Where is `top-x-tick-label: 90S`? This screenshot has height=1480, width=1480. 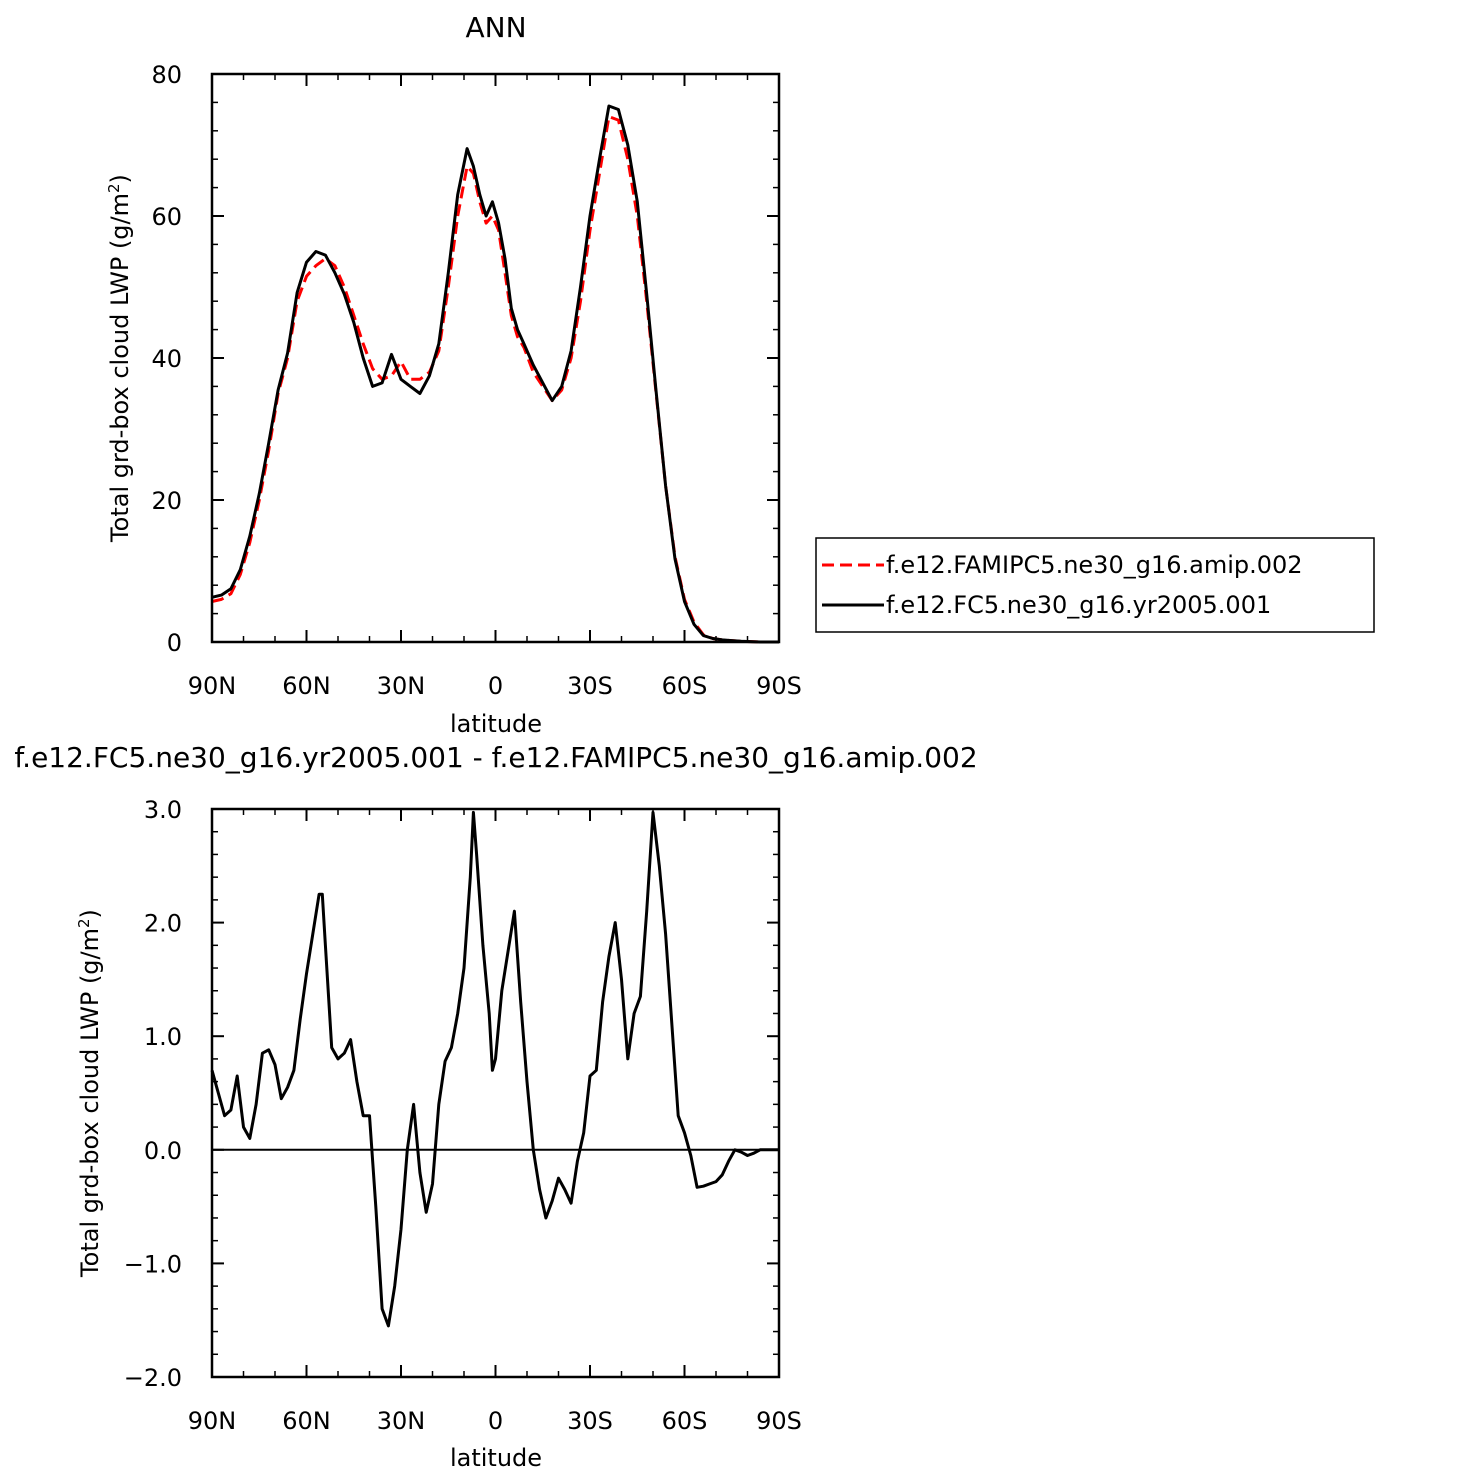 top-x-tick-label: 90S is located at coordinates (779, 686).